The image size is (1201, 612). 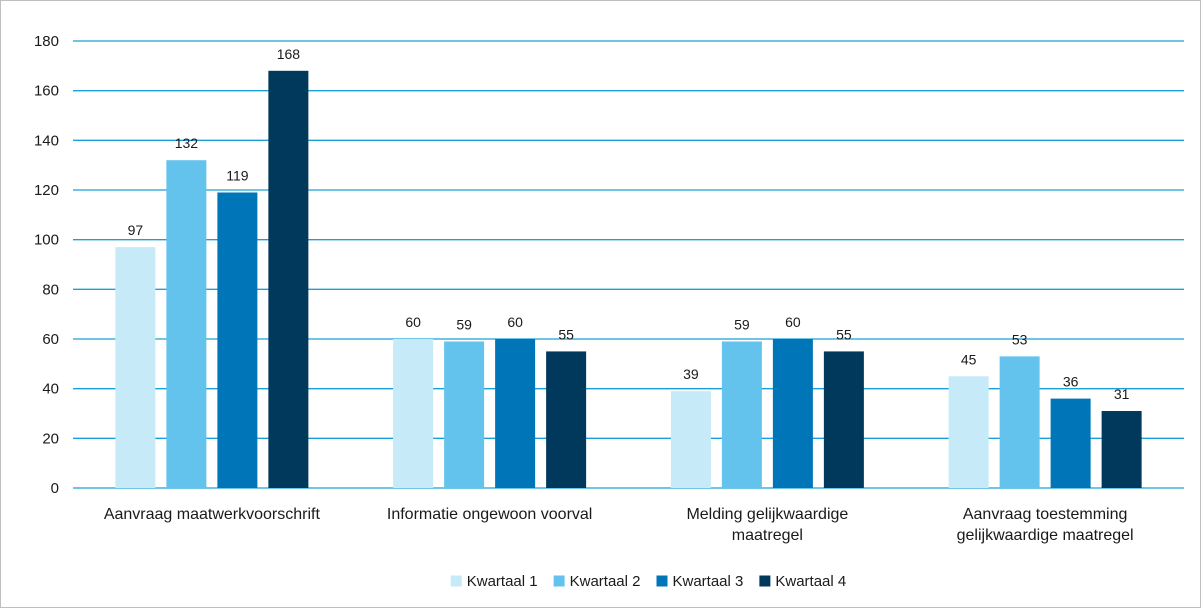 I want to click on y-tick-label-160: 160, so click(x=46, y=91).